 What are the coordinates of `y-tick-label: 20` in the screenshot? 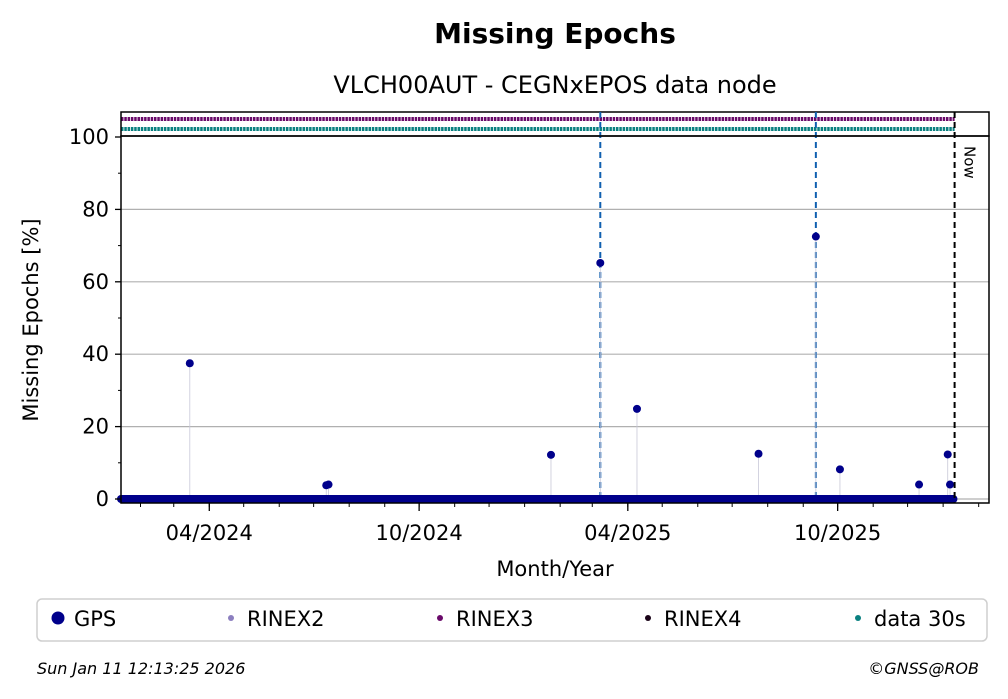 It's located at (95, 427).